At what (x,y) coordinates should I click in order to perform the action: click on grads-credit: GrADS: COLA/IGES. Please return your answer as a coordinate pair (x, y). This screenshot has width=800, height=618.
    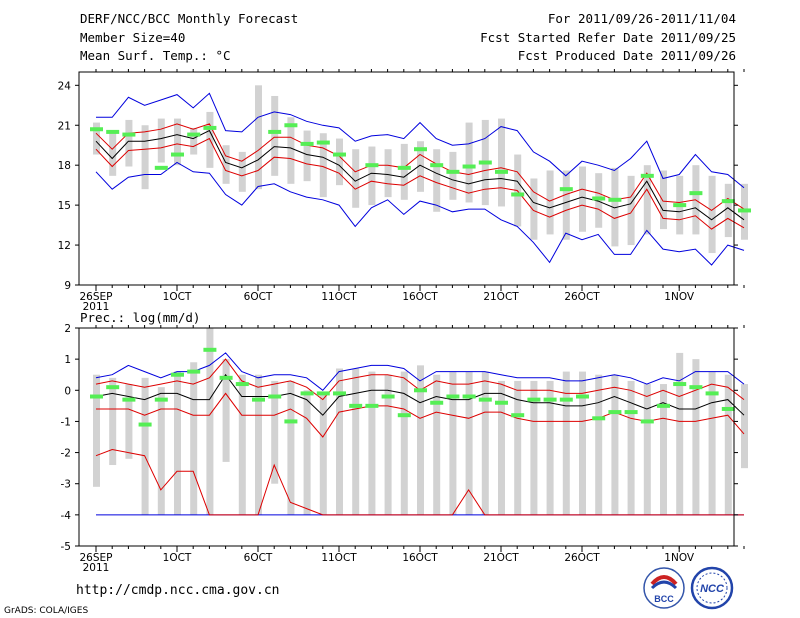
    Looking at the image, I should click on (46, 611).